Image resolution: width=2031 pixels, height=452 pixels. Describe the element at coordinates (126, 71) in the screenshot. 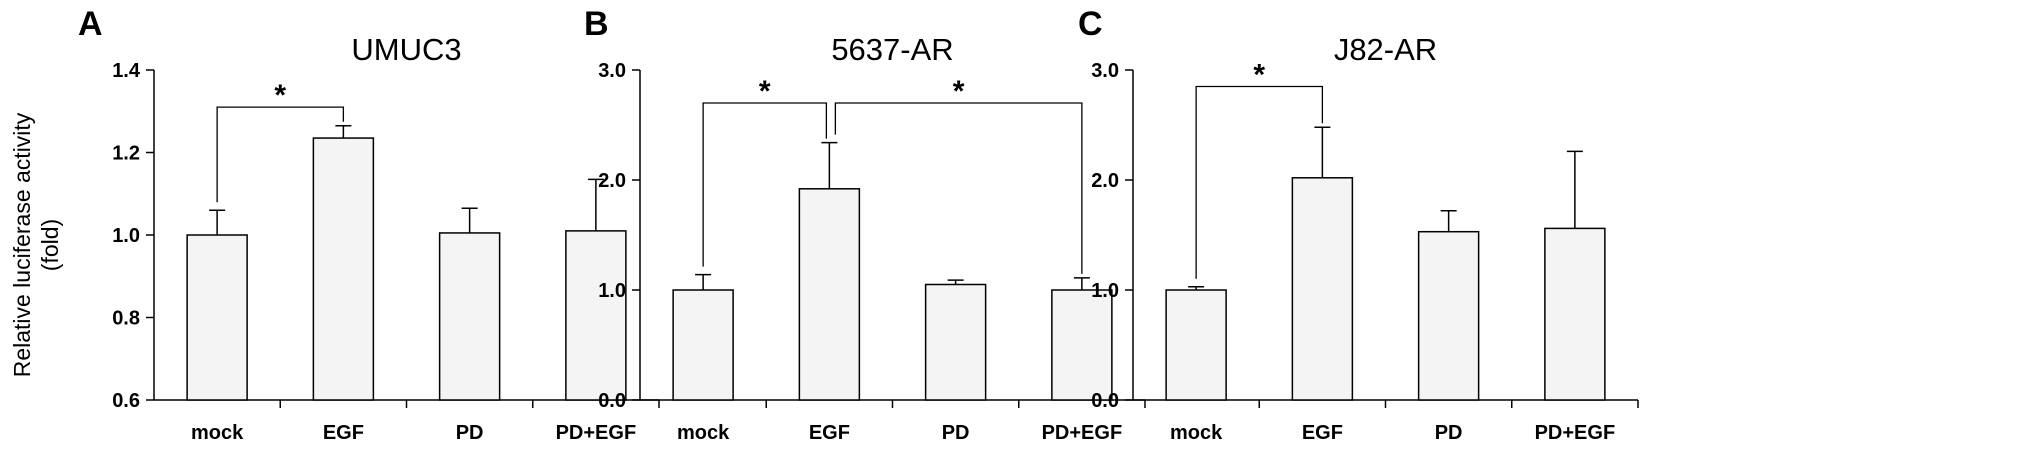

I see `y-tick-label: 1.4` at that location.